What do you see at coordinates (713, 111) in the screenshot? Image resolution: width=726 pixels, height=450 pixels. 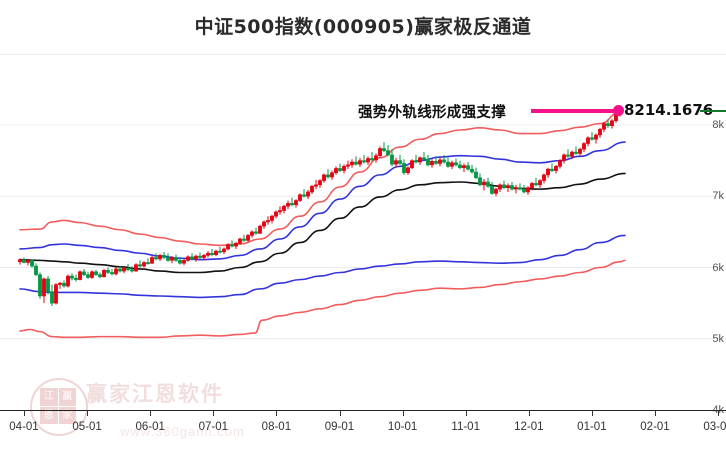 I see `last-price-line` at bounding box center [713, 111].